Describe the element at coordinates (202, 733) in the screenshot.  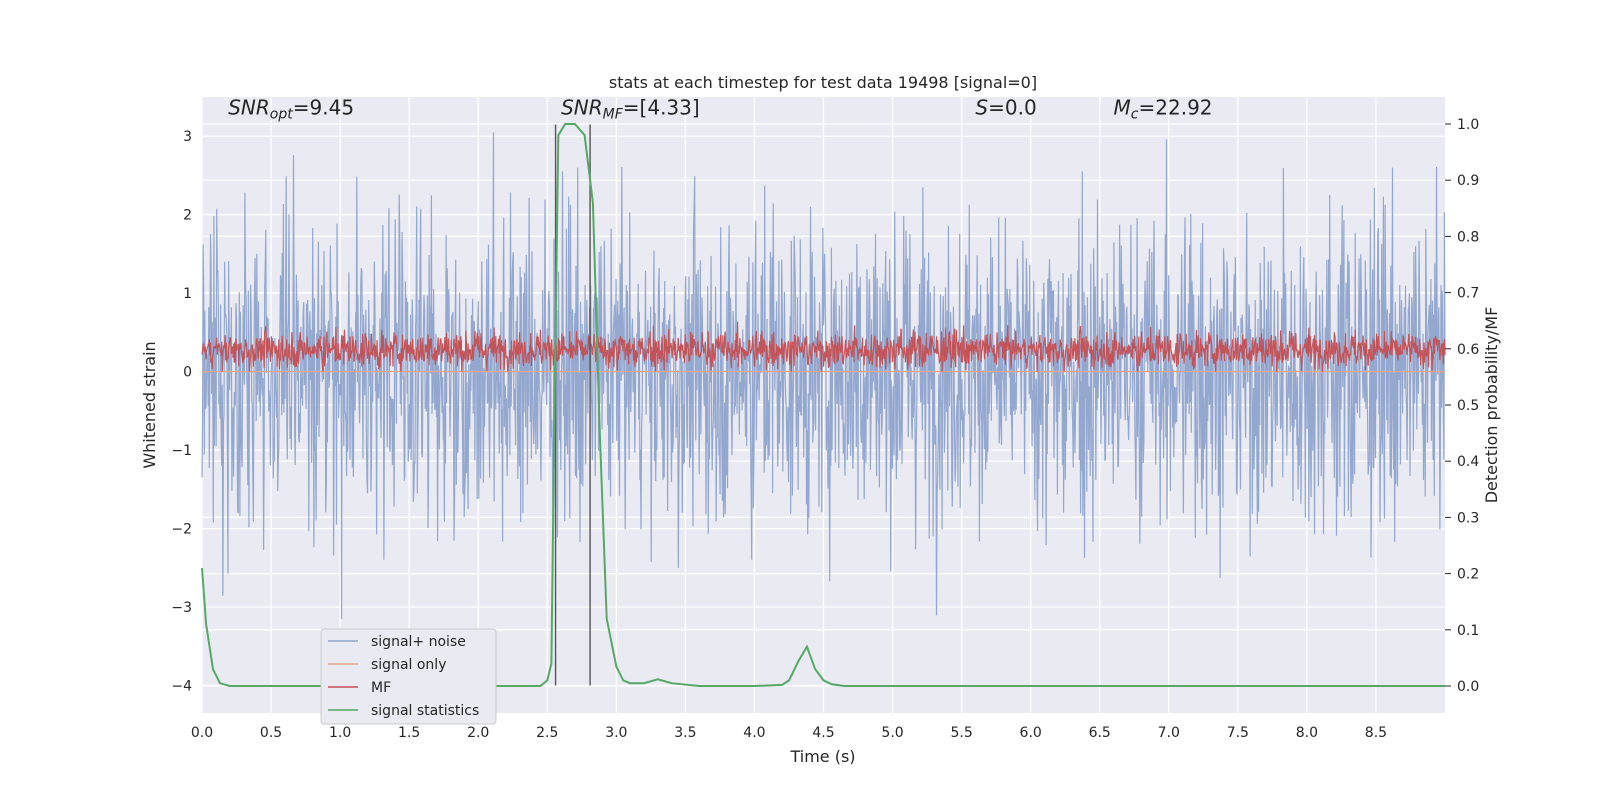
I see `x-tick-label: 0.0` at that location.